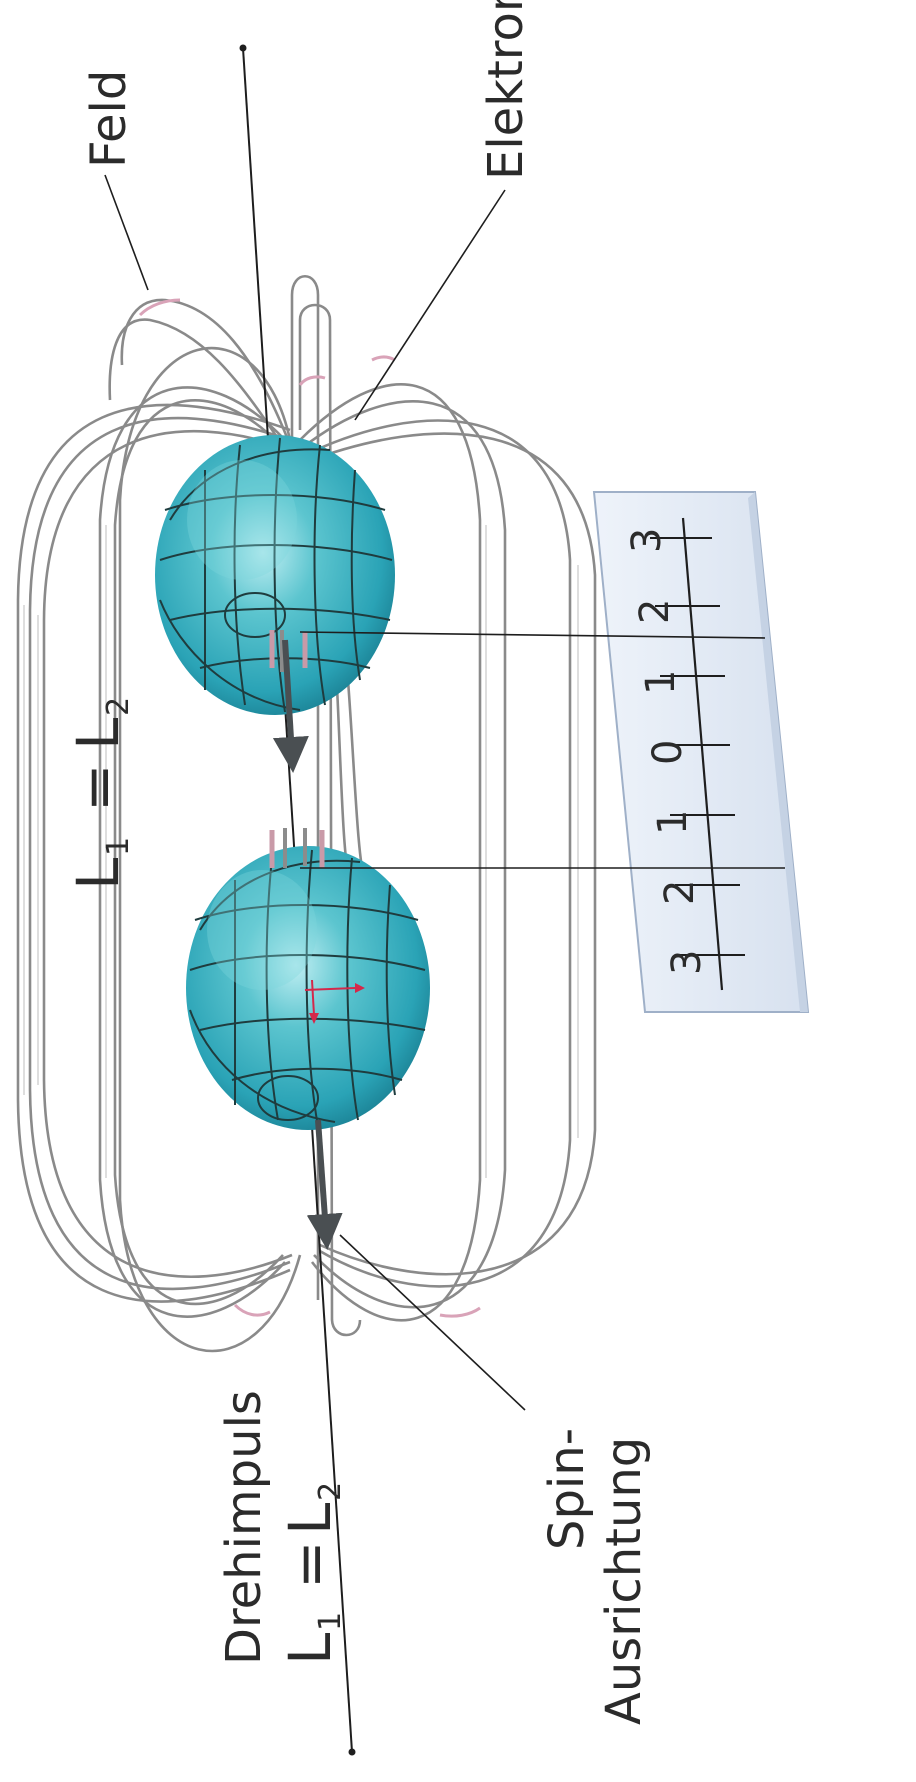 Image resolution: width=916 pixels, height=1782 pixels. I want to click on equation-top-sub2: 2, so click(118, 706).